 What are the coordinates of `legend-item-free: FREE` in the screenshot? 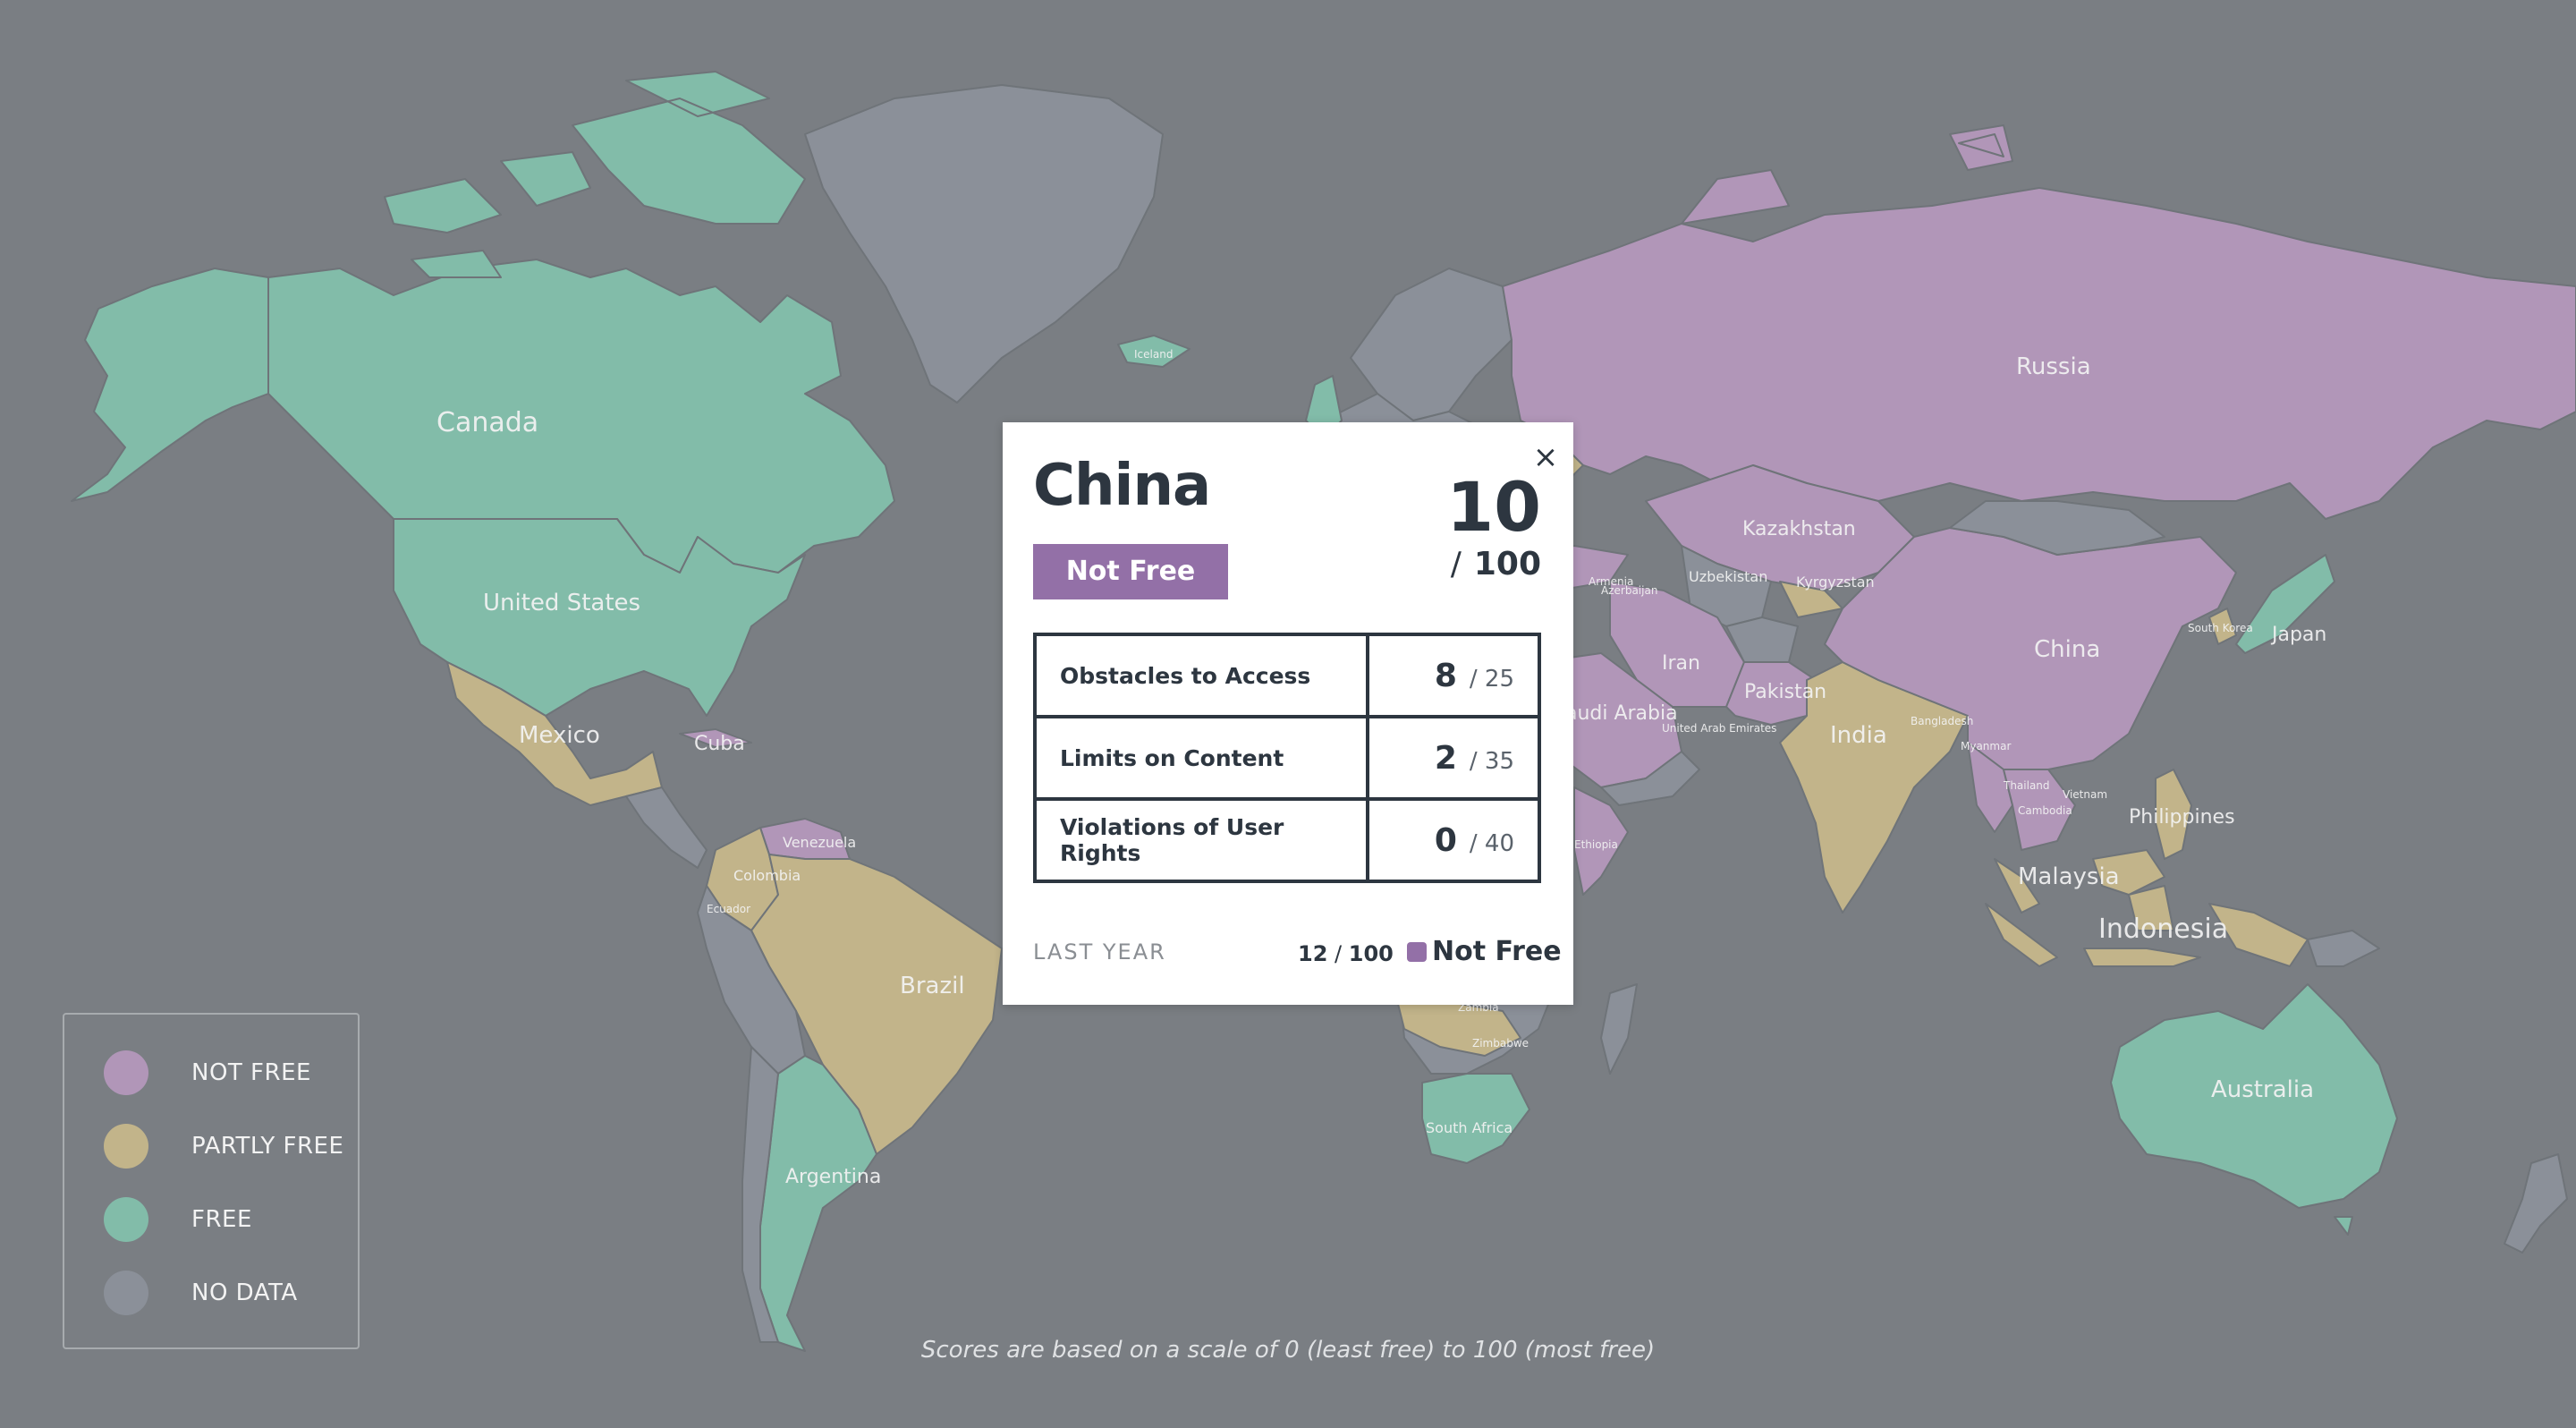 It's located at (229, 1219).